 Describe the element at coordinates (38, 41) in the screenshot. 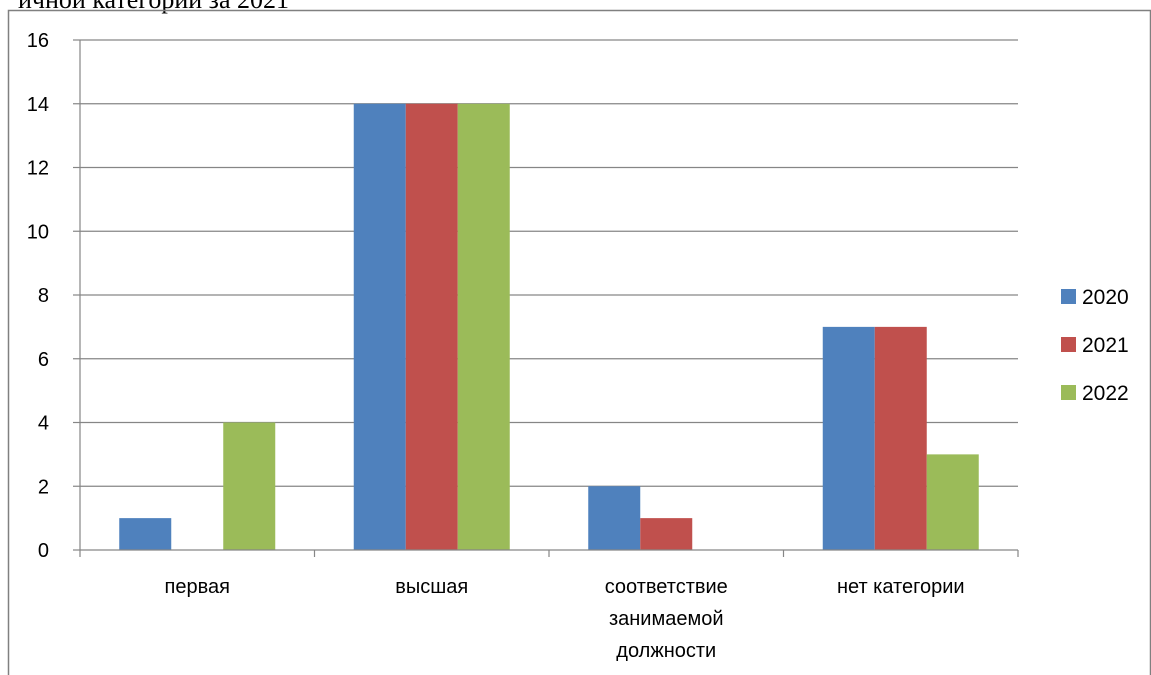

I see `y-tick-label: 16` at that location.